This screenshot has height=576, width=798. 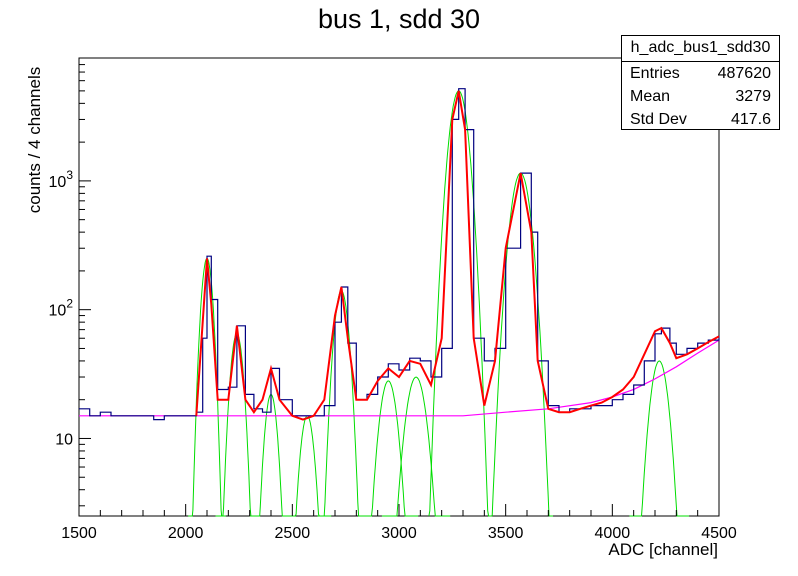 What do you see at coordinates (700, 49) in the screenshot?
I see `stats-name: h_adc_bus1_sdd30` at bounding box center [700, 49].